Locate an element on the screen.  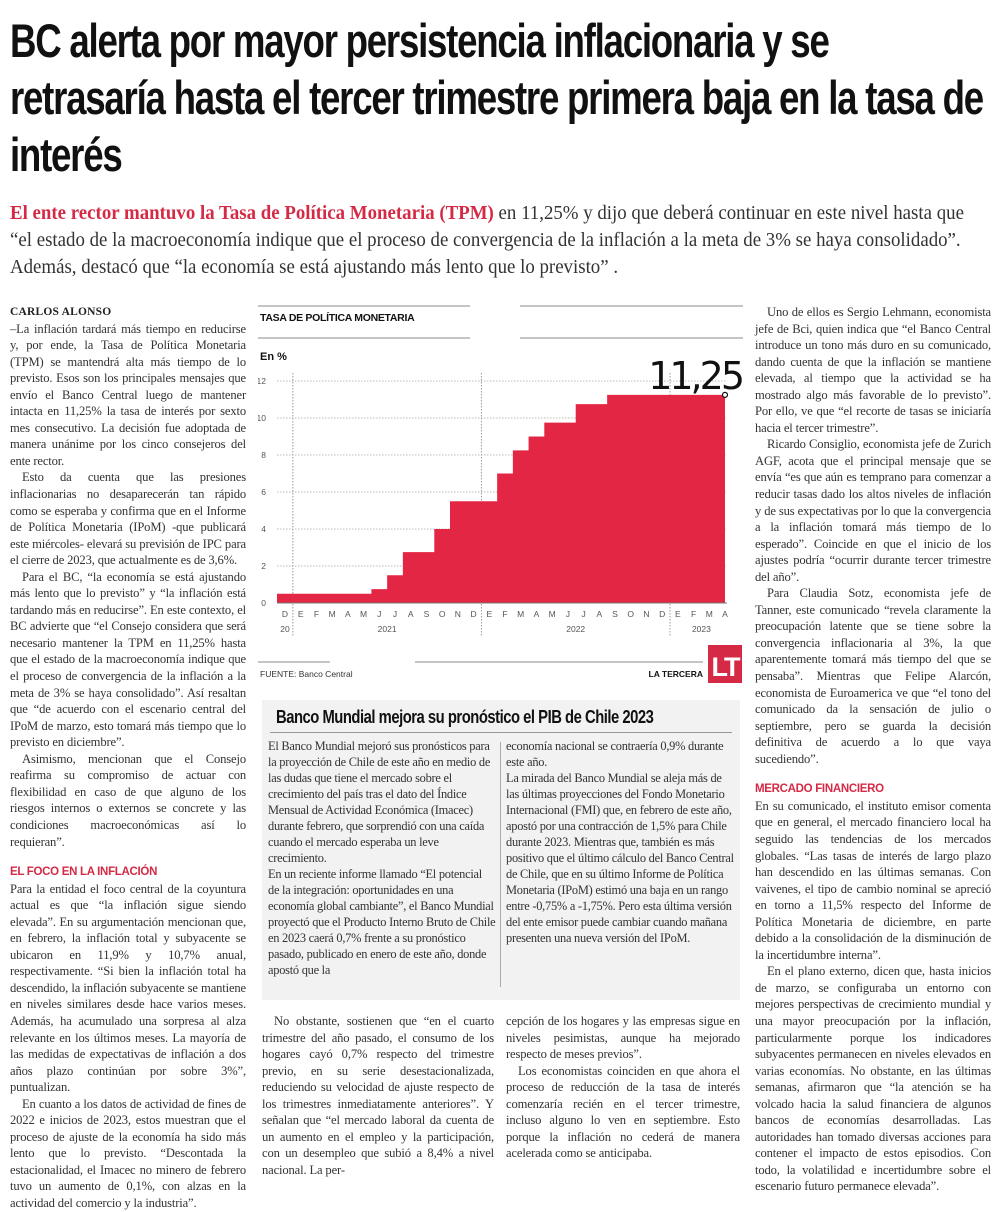
y-tick-label: 2 is located at coordinates (263, 566).